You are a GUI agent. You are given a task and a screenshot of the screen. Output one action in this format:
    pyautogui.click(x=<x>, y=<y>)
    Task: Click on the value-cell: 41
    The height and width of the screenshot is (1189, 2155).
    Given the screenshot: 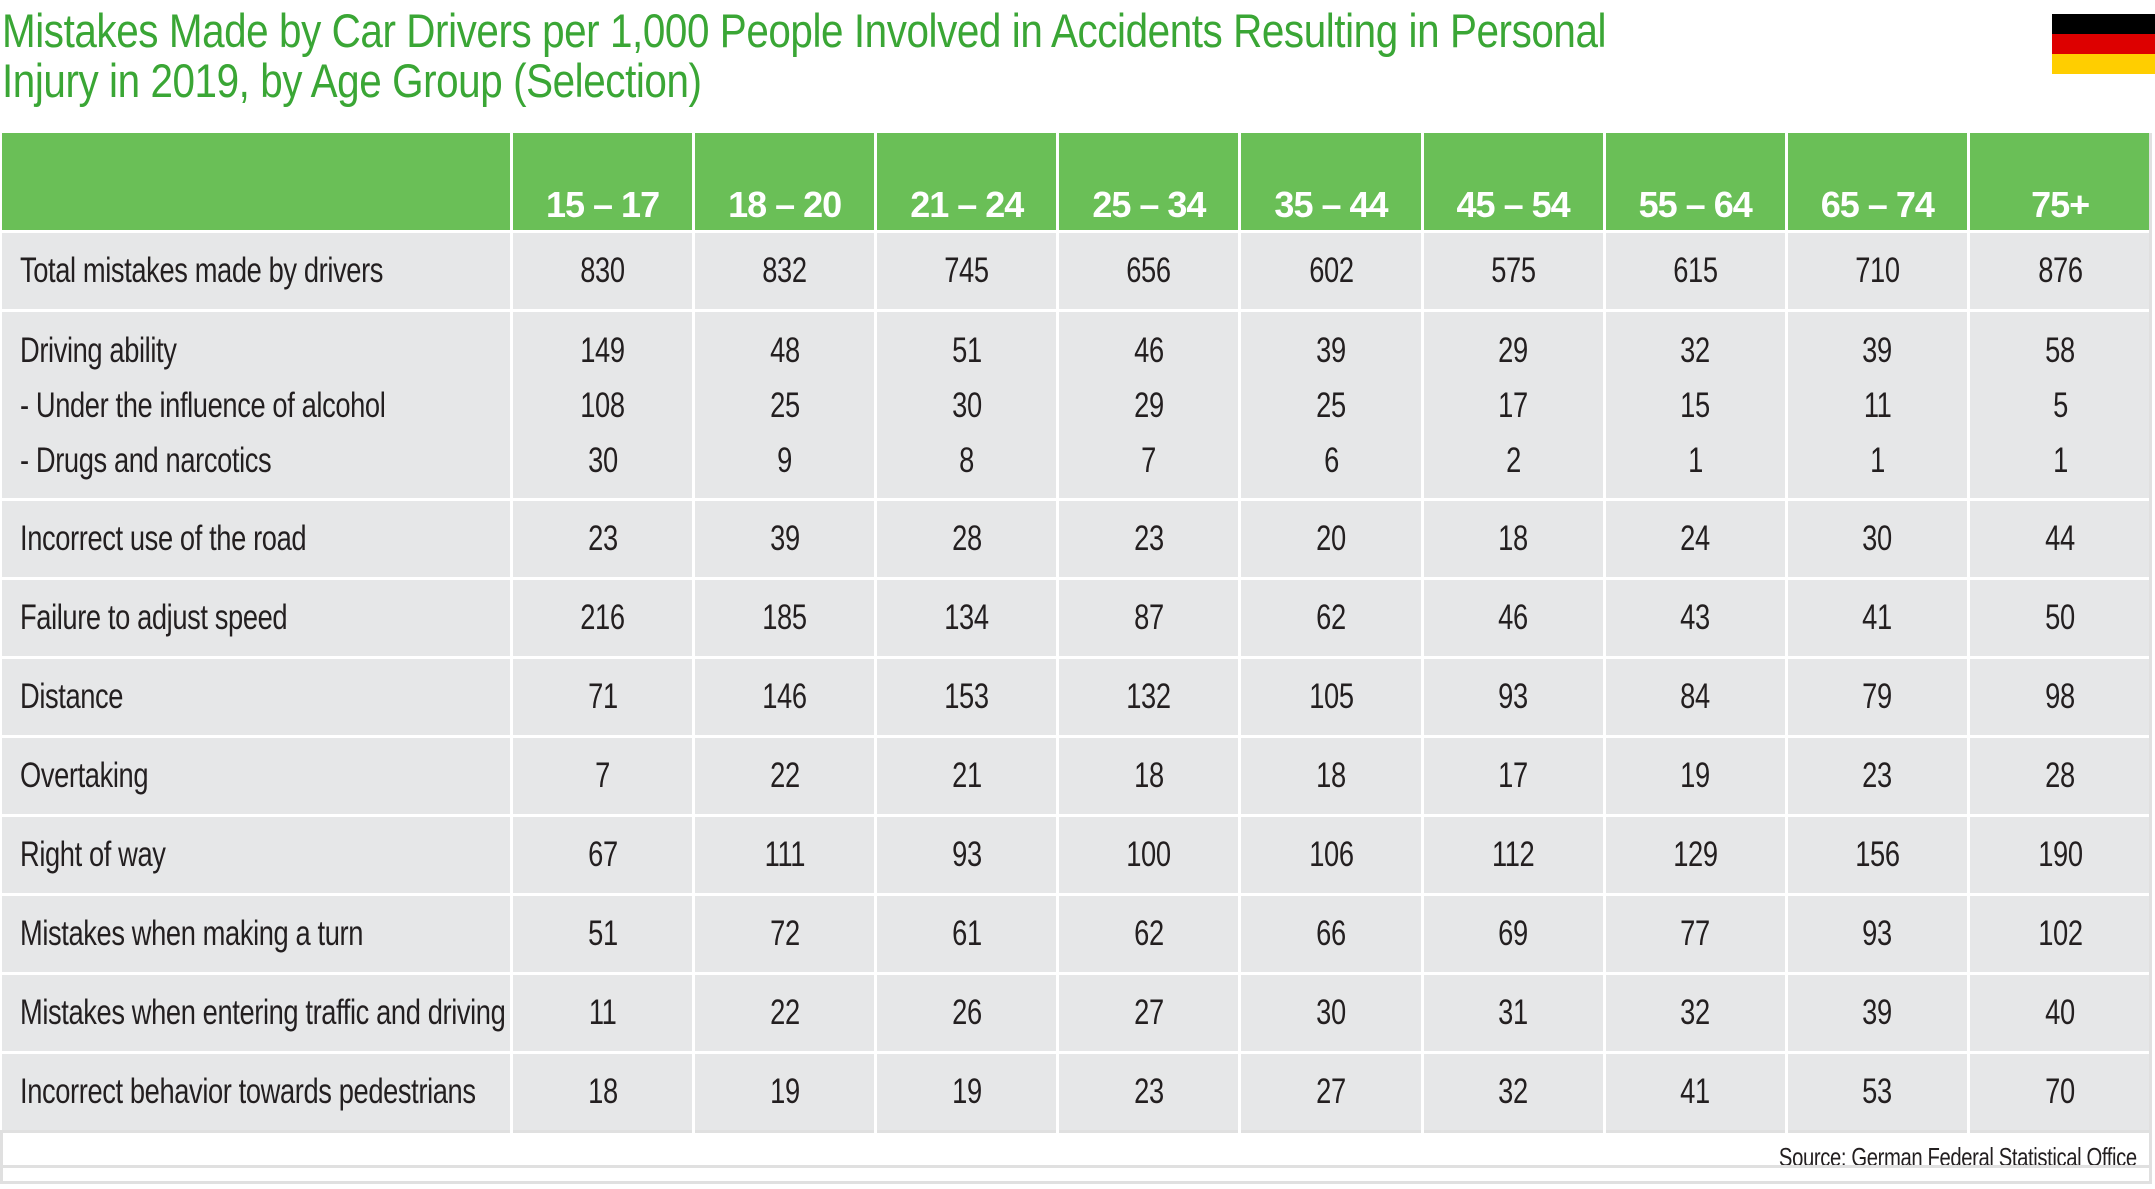 What is the action you would take?
    pyautogui.click(x=1876, y=617)
    